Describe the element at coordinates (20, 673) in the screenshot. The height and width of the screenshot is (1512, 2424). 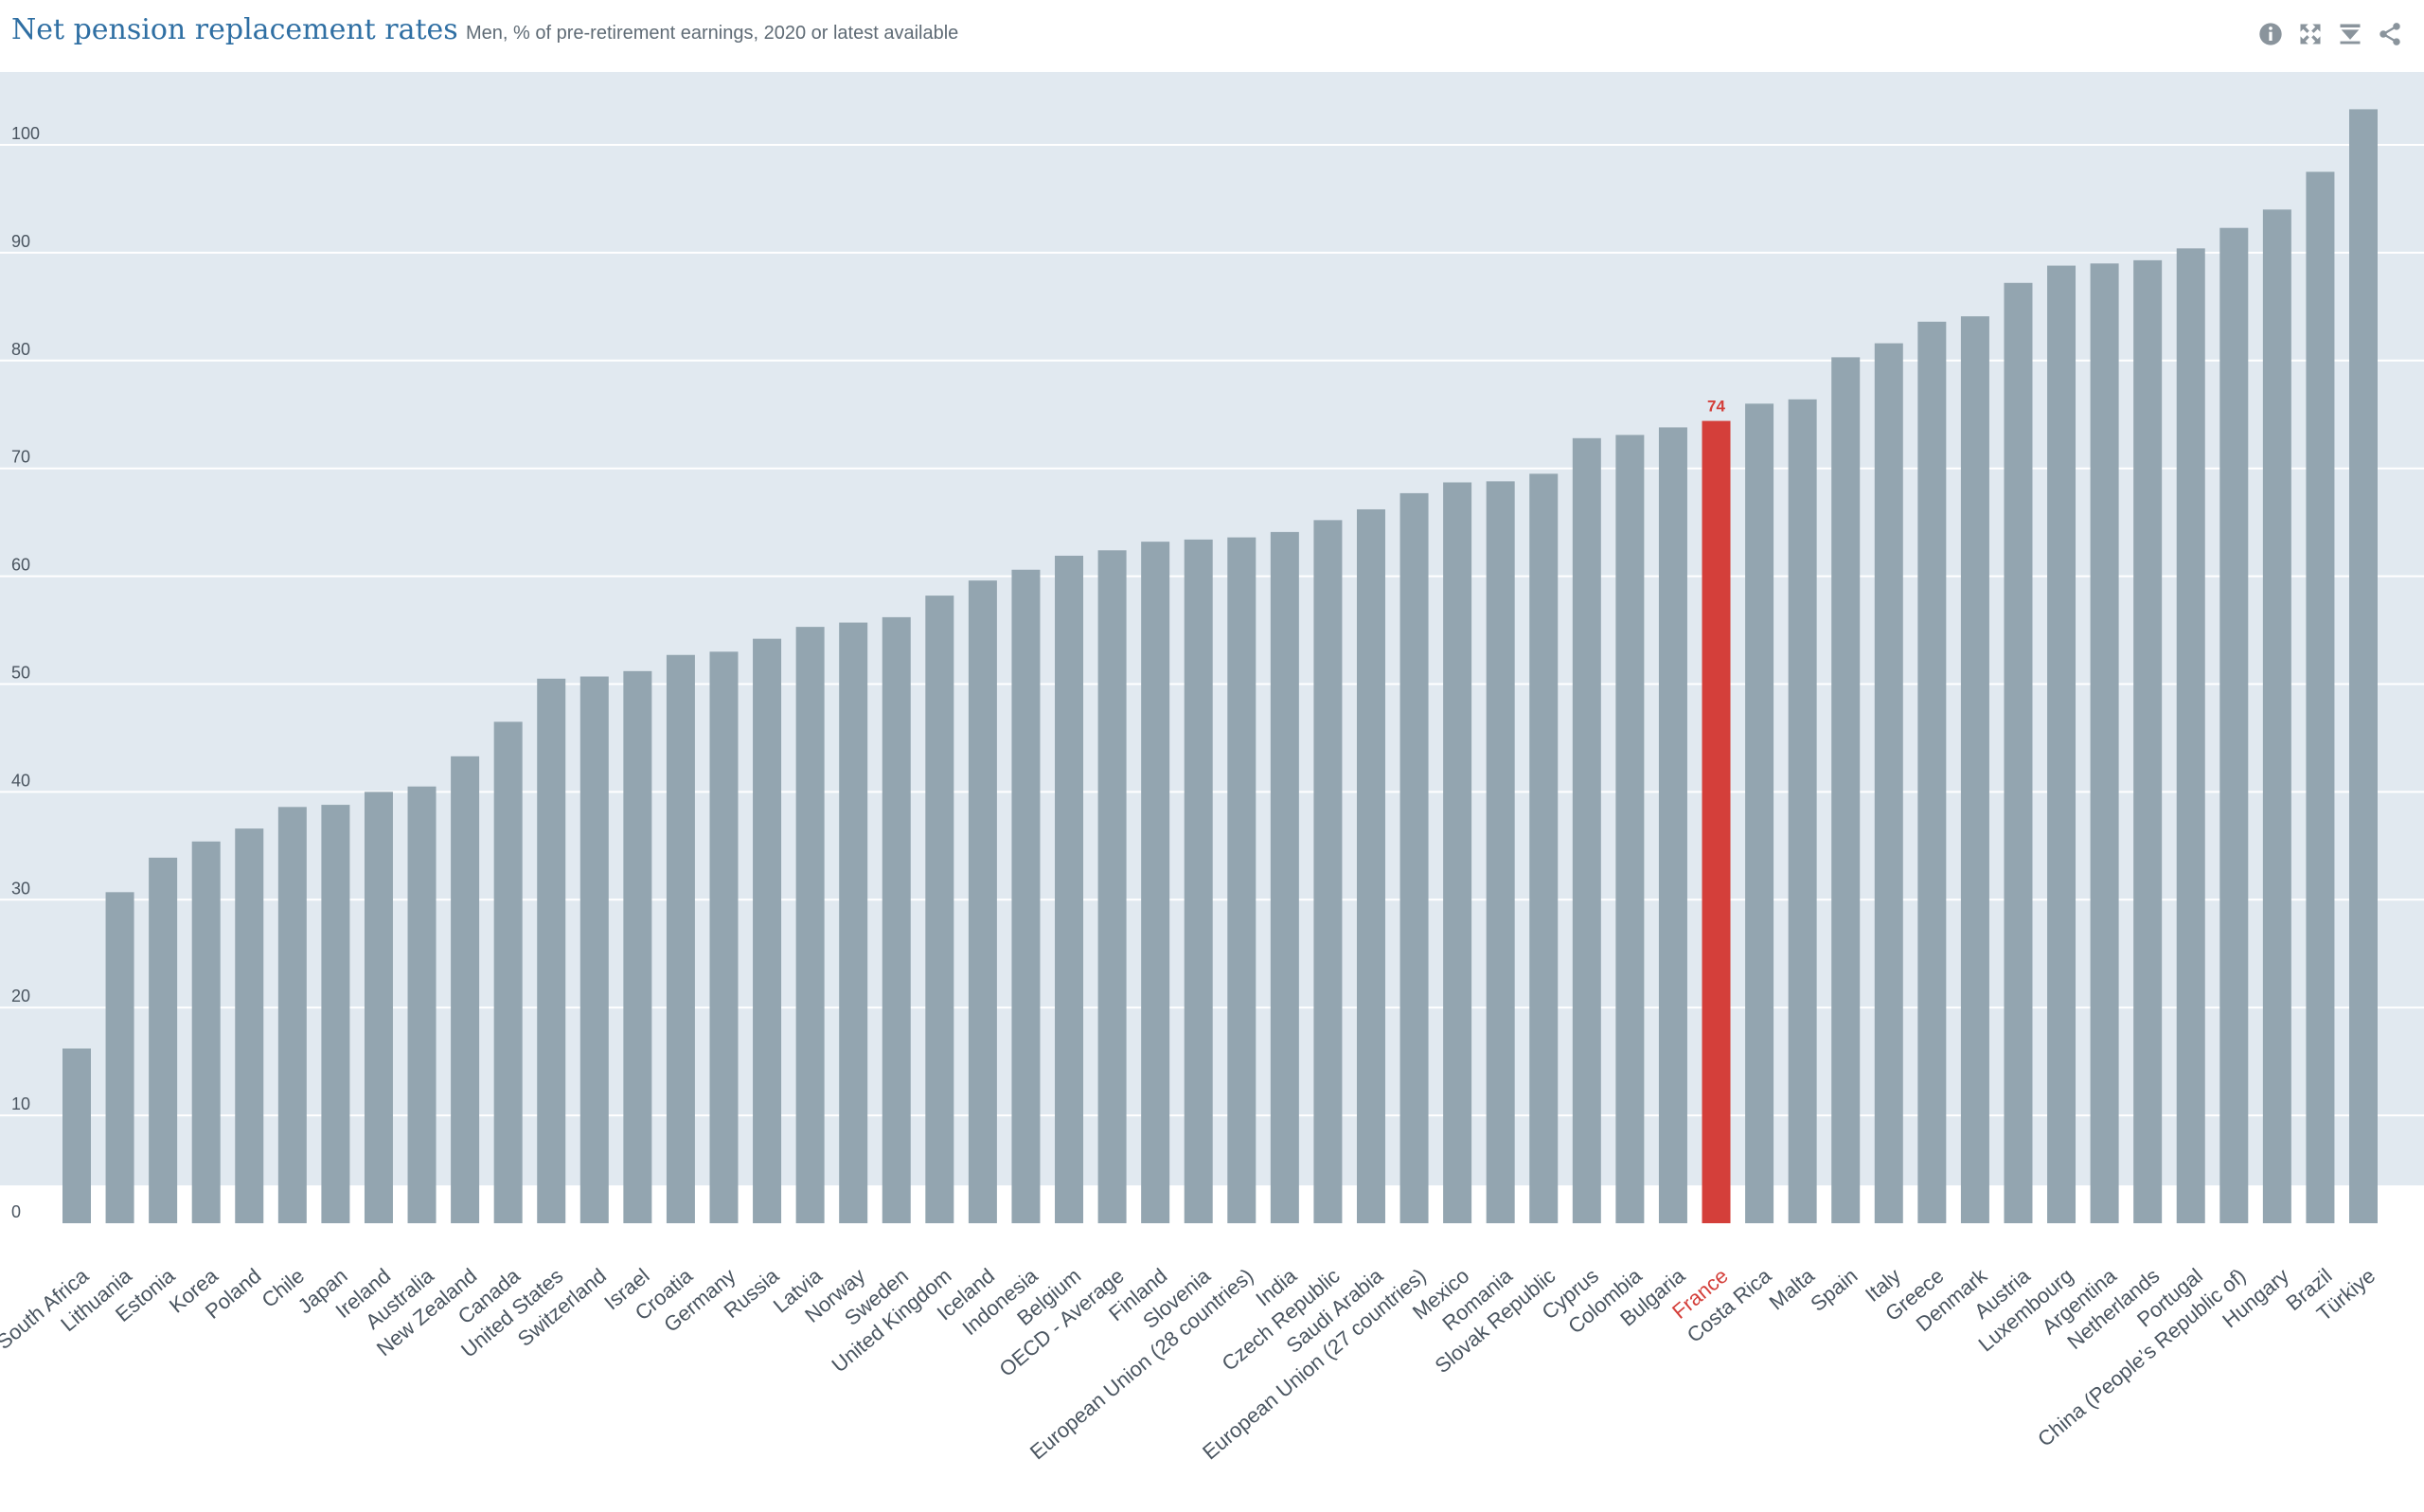
I see `y-tick-label: 50` at that location.